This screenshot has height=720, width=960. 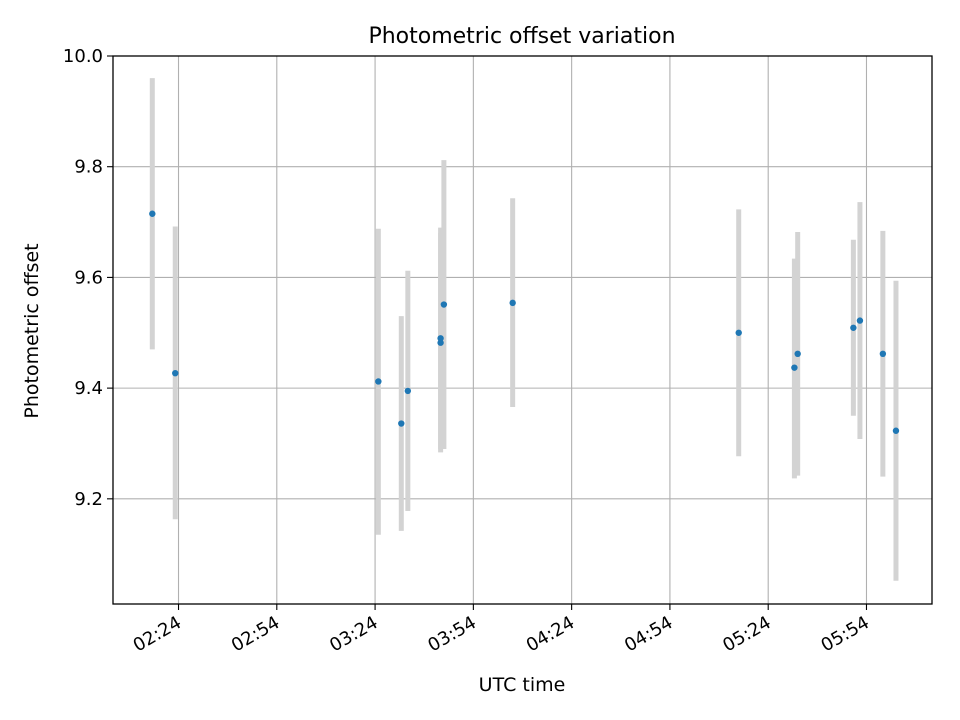 I want to click on y-tick-label: 10.0, so click(x=83, y=56).